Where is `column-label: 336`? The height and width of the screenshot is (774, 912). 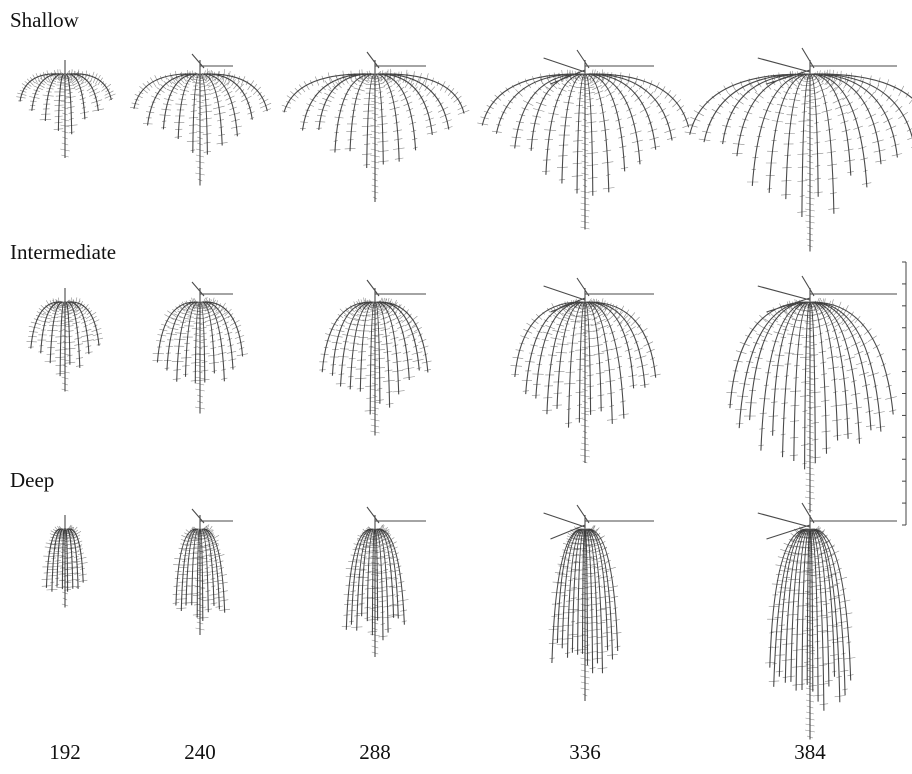
column-label: 336 is located at coordinates (585, 752).